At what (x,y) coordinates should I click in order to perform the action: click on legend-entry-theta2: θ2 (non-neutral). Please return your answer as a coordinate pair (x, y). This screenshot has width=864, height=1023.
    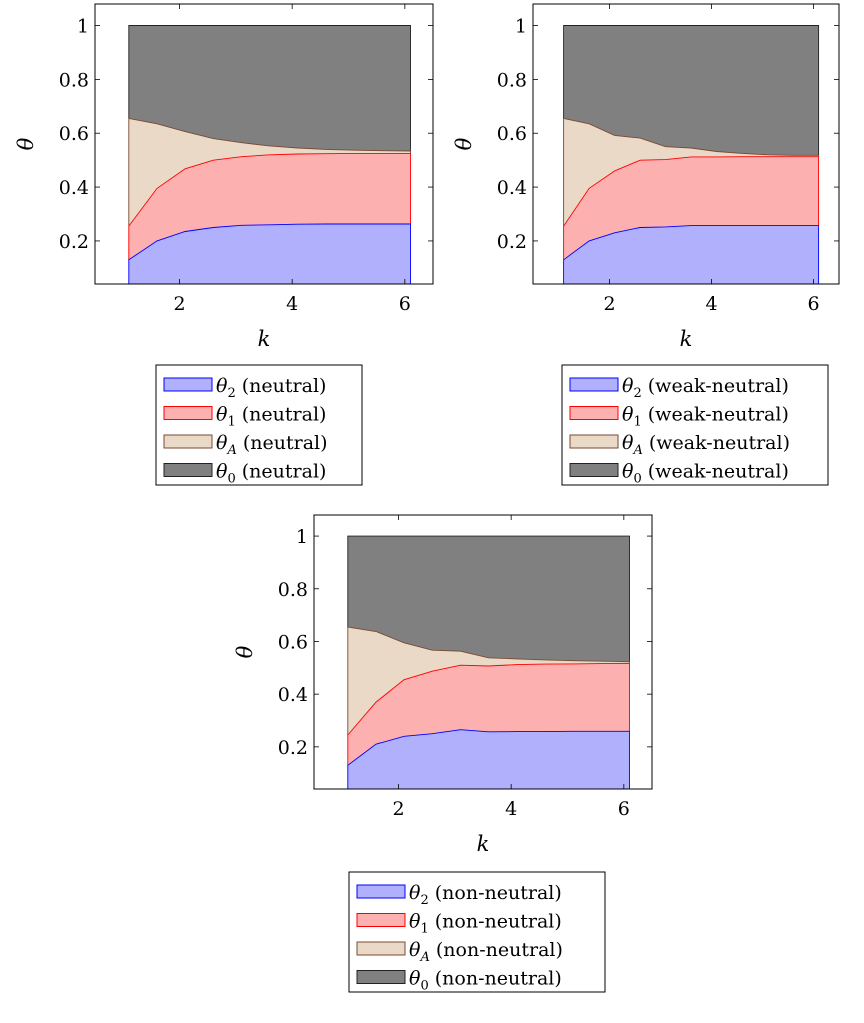
    Looking at the image, I should click on (485, 895).